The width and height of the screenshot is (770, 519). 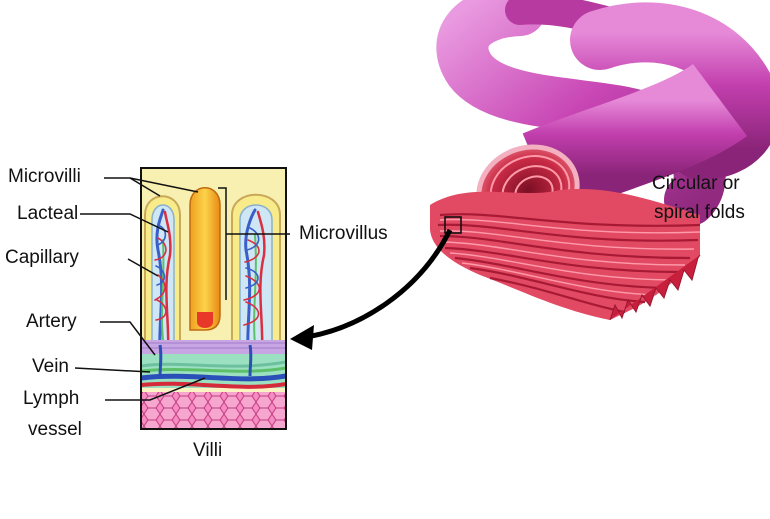 What do you see at coordinates (696, 183) in the screenshot?
I see `label-folds-line1: Circular or` at bounding box center [696, 183].